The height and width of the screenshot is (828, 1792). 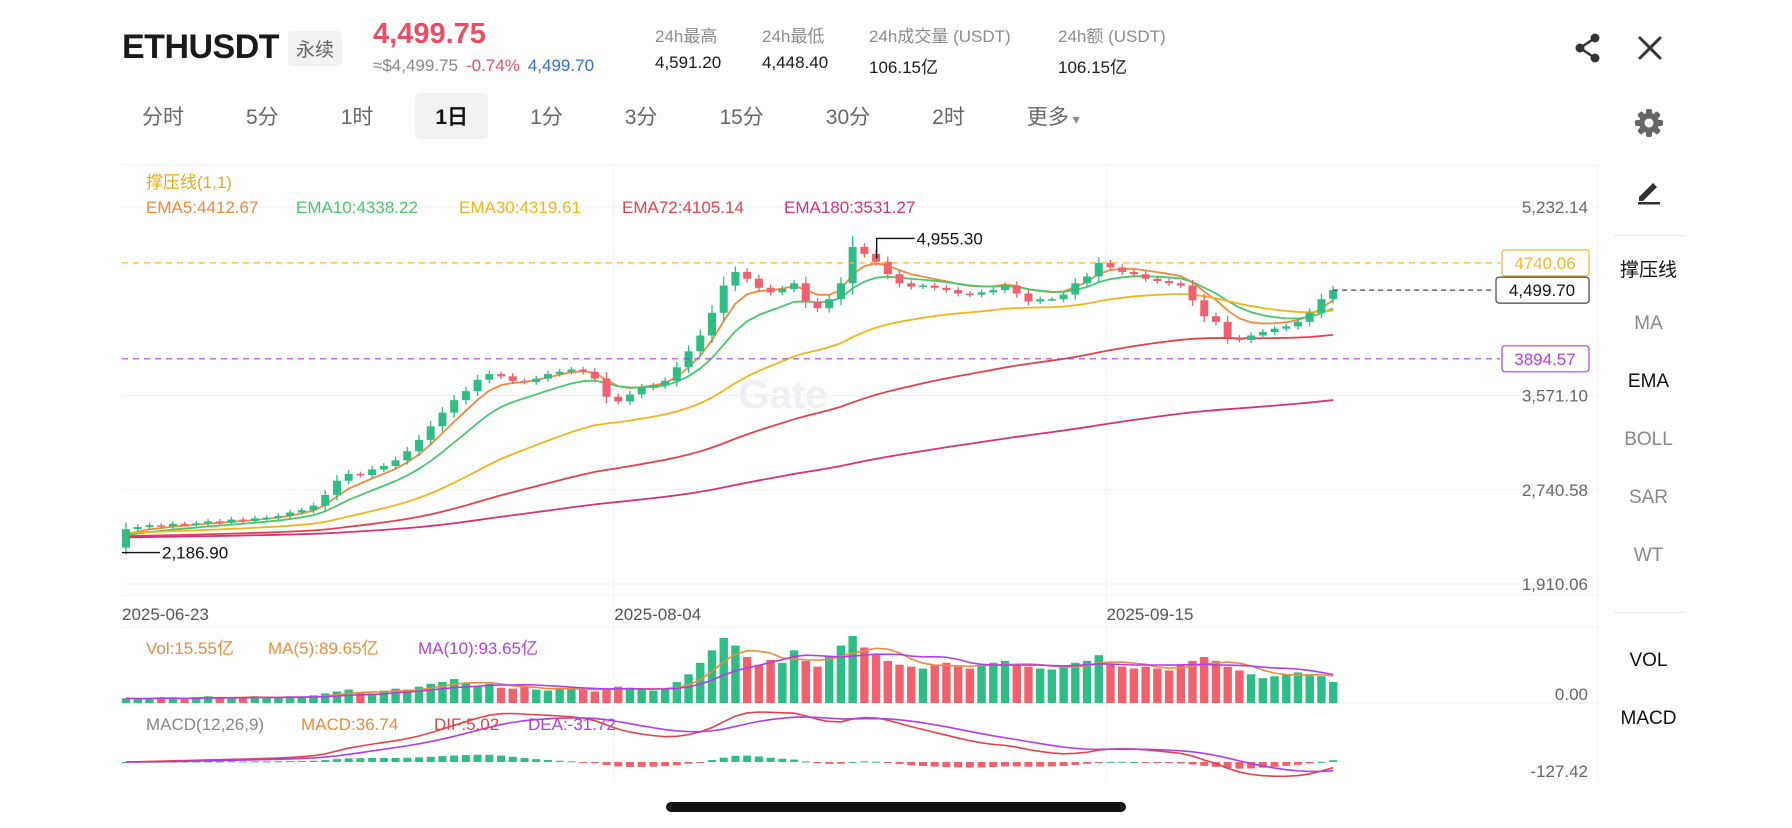 I want to click on draw-tool-button, so click(x=1648, y=194).